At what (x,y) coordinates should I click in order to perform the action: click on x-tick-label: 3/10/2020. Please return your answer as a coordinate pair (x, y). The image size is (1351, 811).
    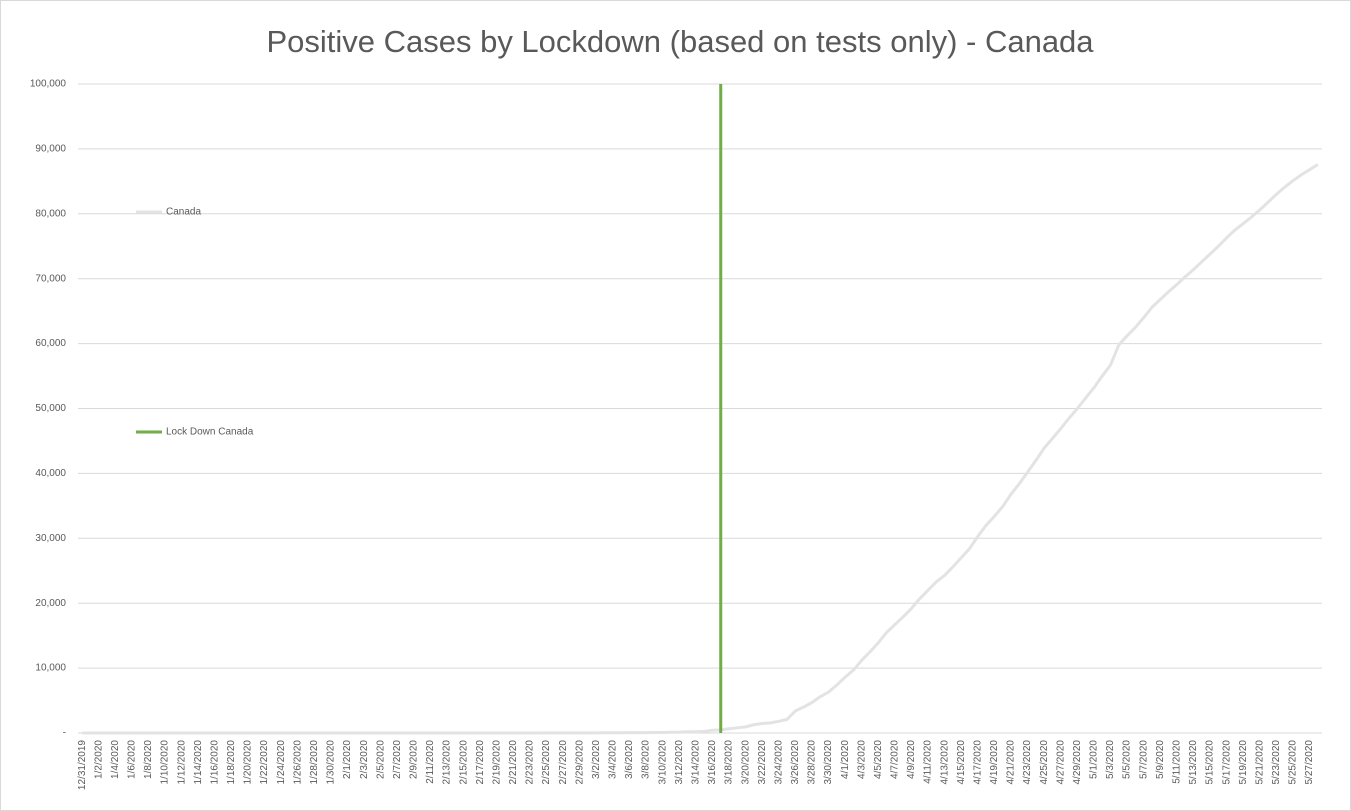
    Looking at the image, I should click on (662, 762).